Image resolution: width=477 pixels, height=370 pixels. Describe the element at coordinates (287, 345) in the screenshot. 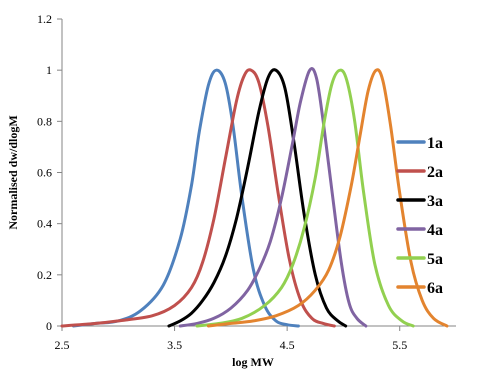

I see `x-tick-label: 4.5` at that location.